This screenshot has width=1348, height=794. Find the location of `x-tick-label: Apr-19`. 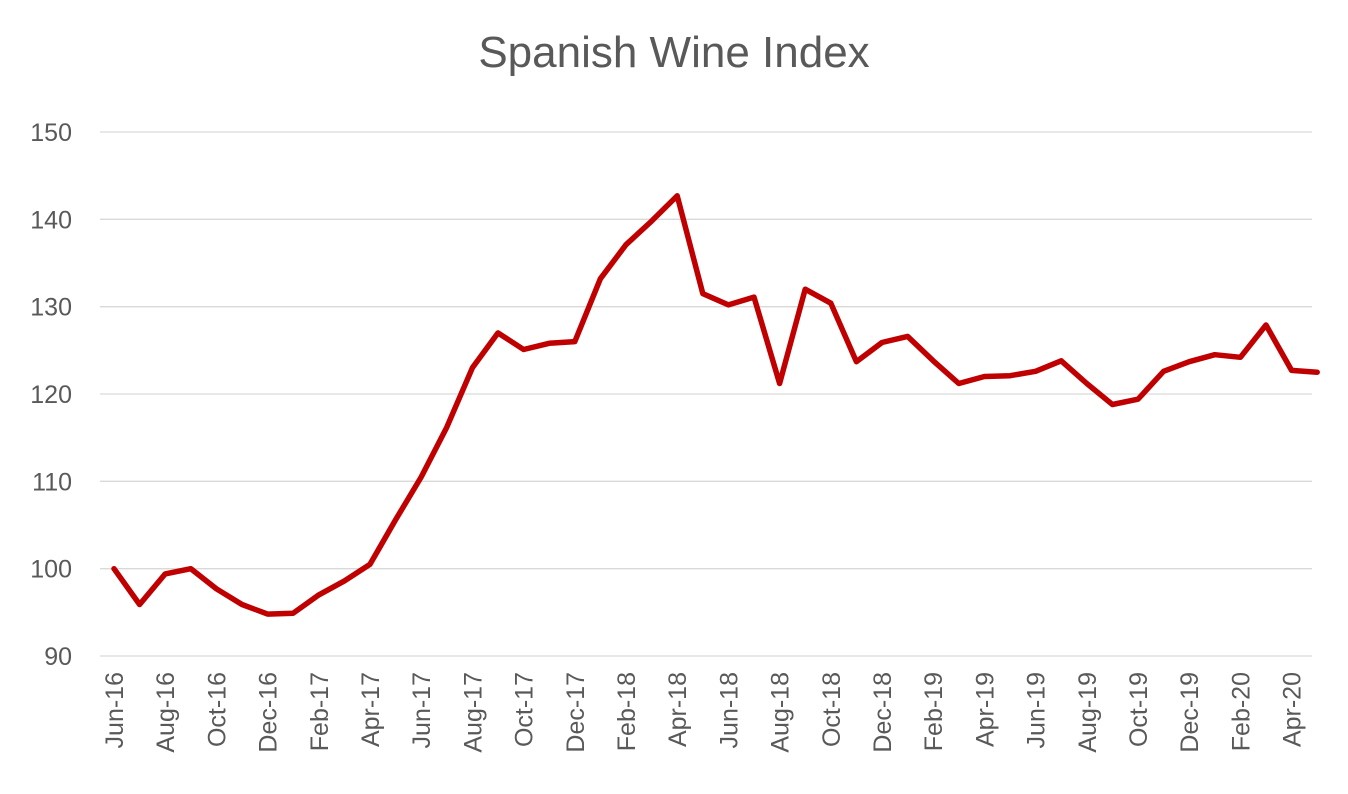

x-tick-label: Apr-19 is located at coordinates (985, 709).